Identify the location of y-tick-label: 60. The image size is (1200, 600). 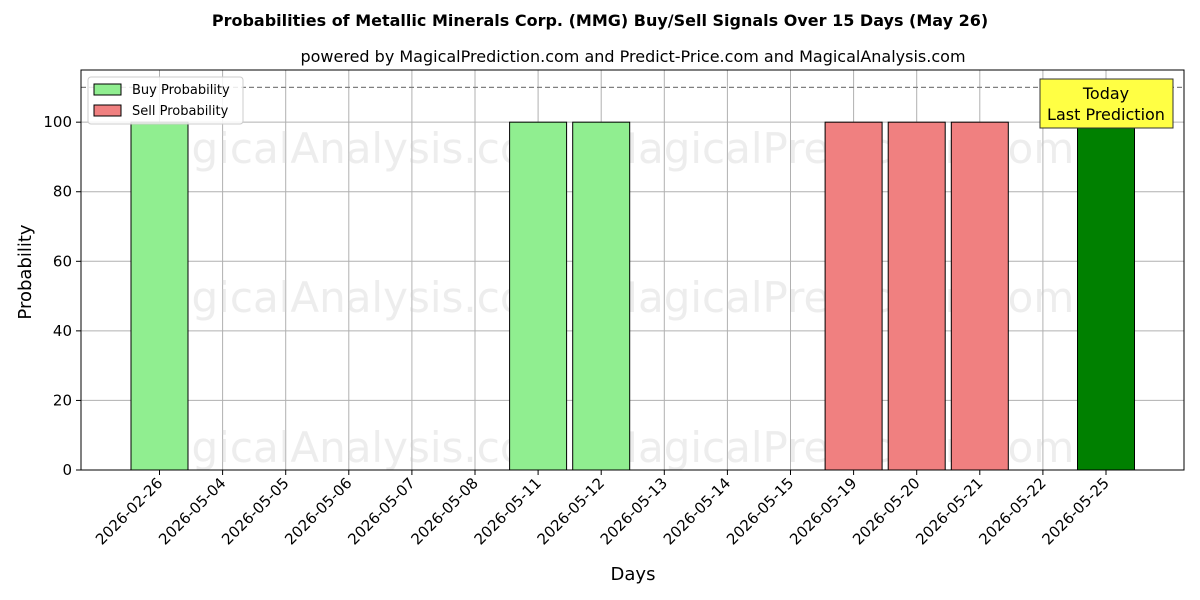
(62, 261).